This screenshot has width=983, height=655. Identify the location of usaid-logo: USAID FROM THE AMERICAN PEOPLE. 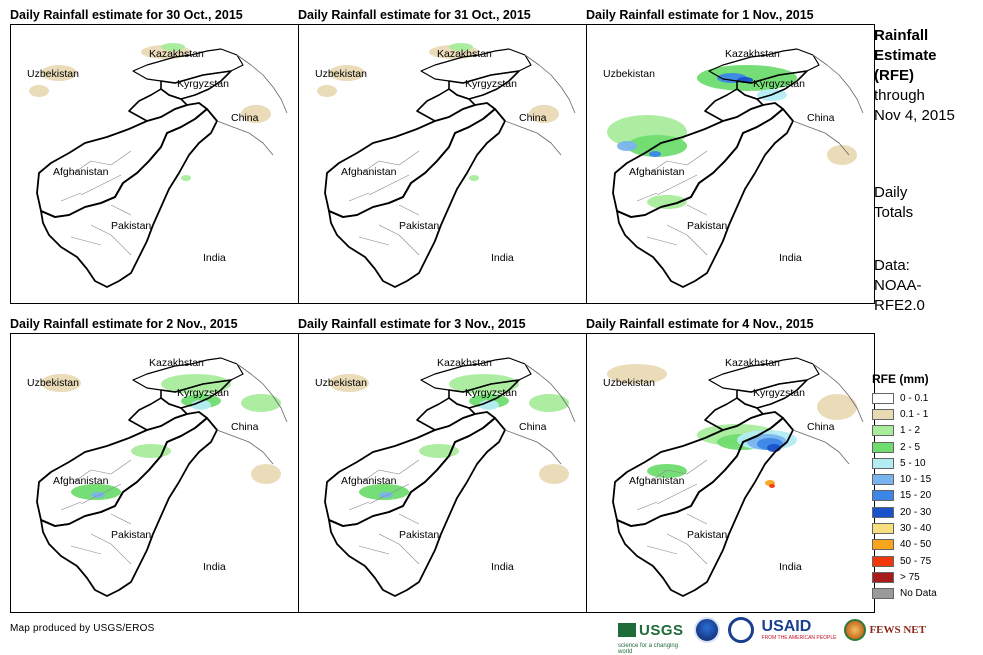
(799, 630).